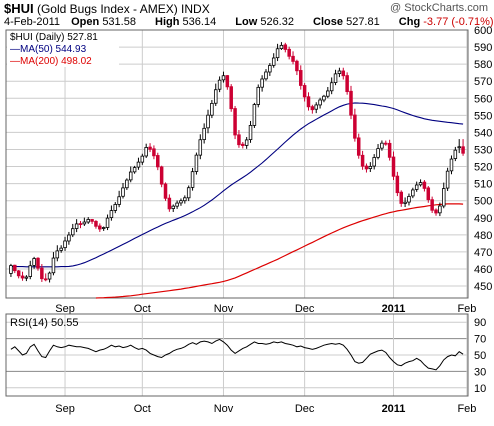  What do you see at coordinates (44, 323) in the screenshot?
I see `rsi-label: RSI(14) 50.55` at bounding box center [44, 323].